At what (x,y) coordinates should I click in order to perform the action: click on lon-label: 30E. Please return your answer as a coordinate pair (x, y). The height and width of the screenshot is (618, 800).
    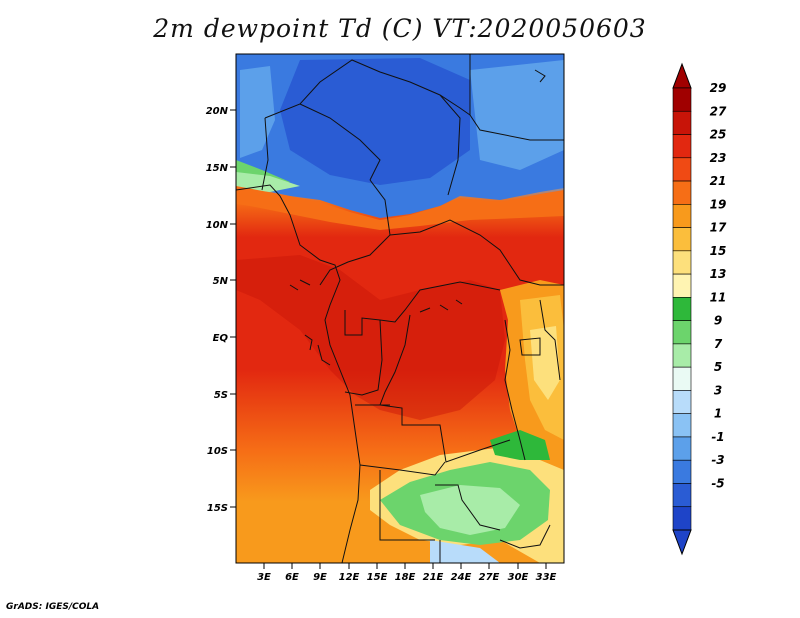
    Looking at the image, I should click on (518, 577).